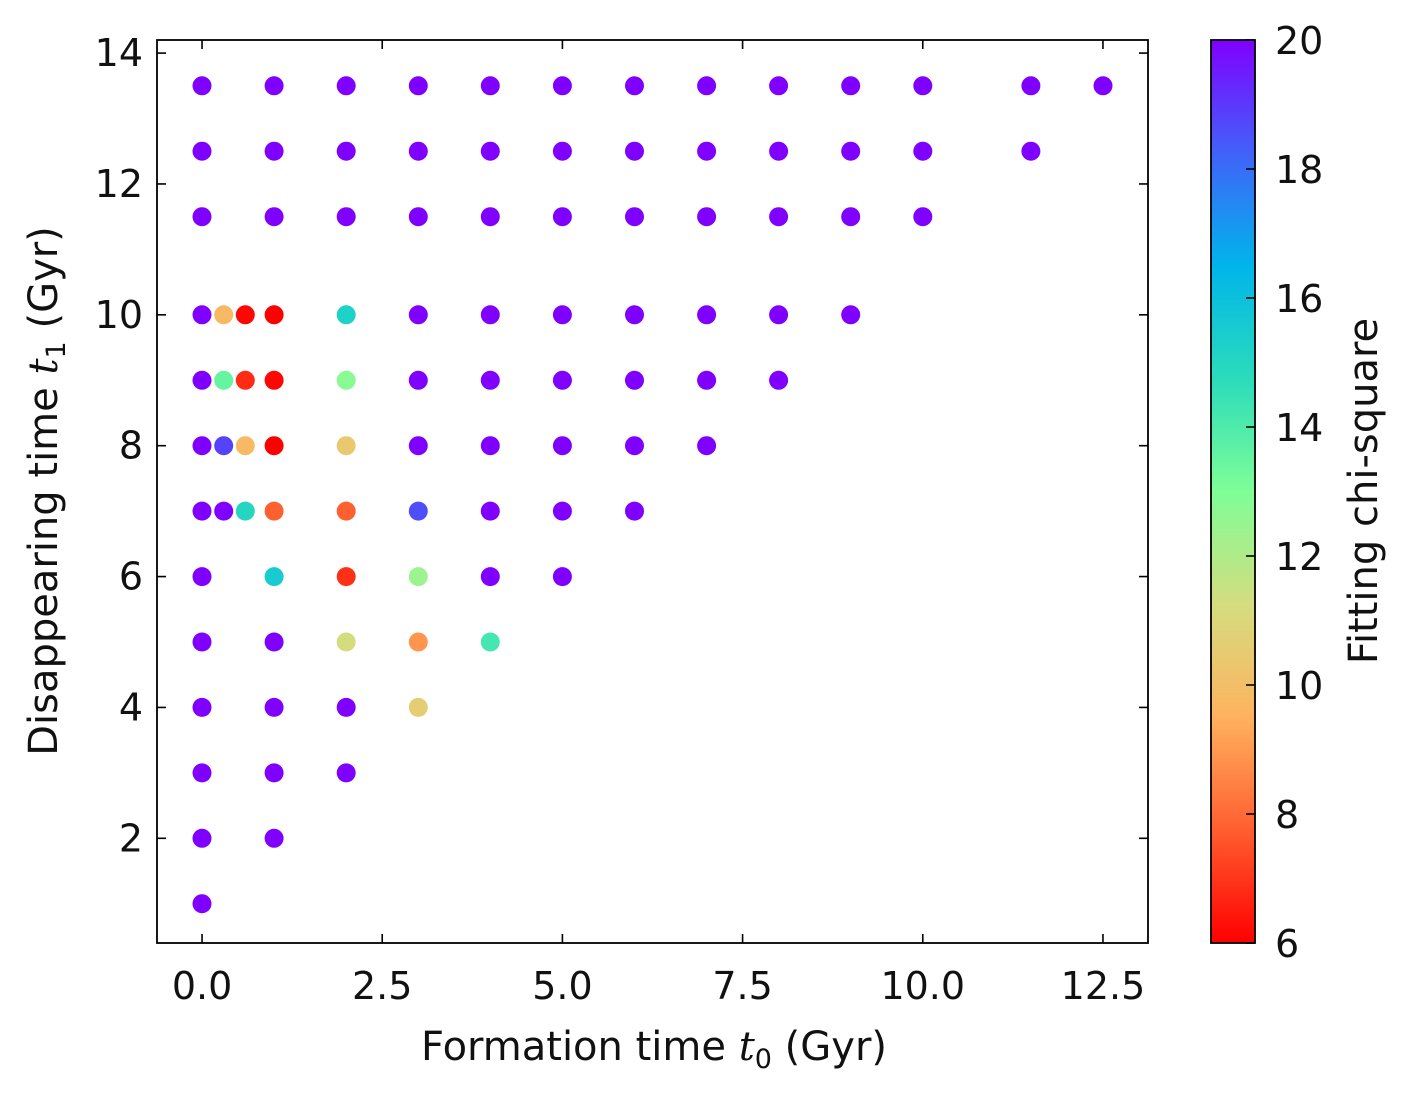  I want to click on colorbar-tick-label: 18, so click(1299, 170).